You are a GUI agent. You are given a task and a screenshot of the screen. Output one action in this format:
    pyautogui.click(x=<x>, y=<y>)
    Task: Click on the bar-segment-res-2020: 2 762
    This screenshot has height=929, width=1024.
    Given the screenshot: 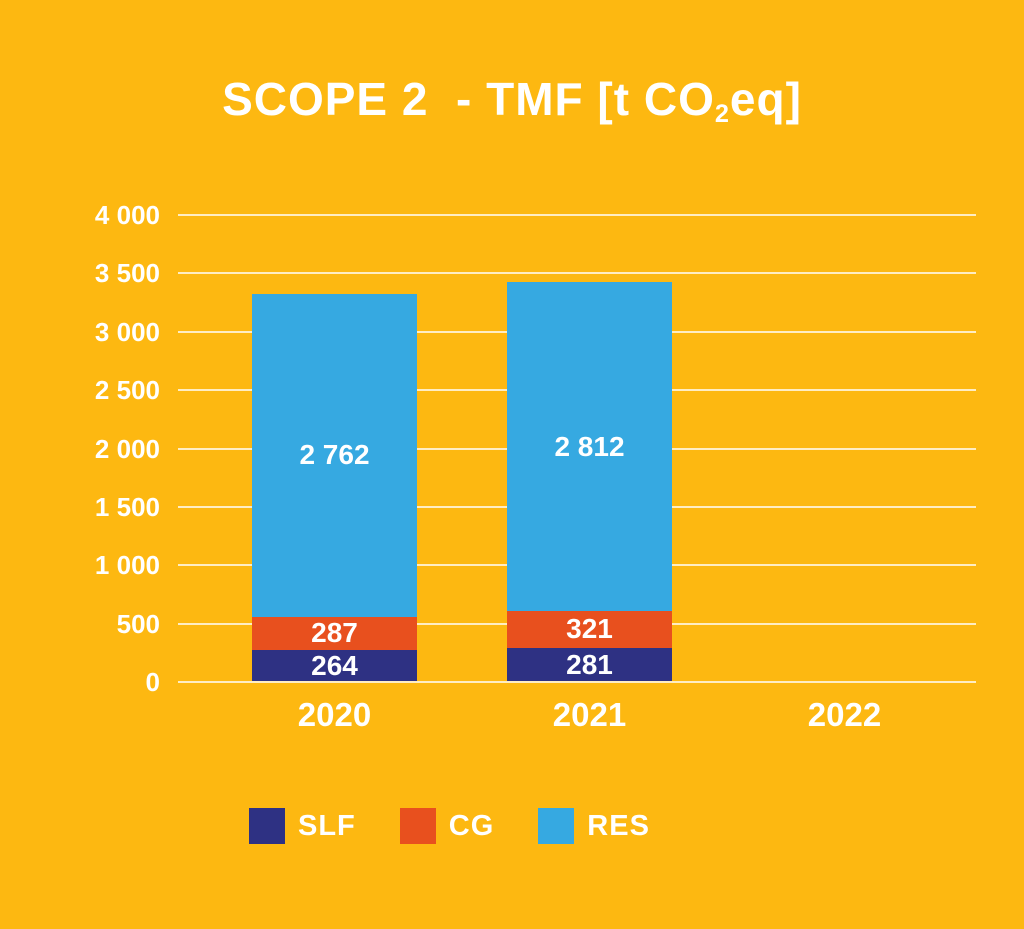 What is the action you would take?
    pyautogui.click(x=334, y=455)
    